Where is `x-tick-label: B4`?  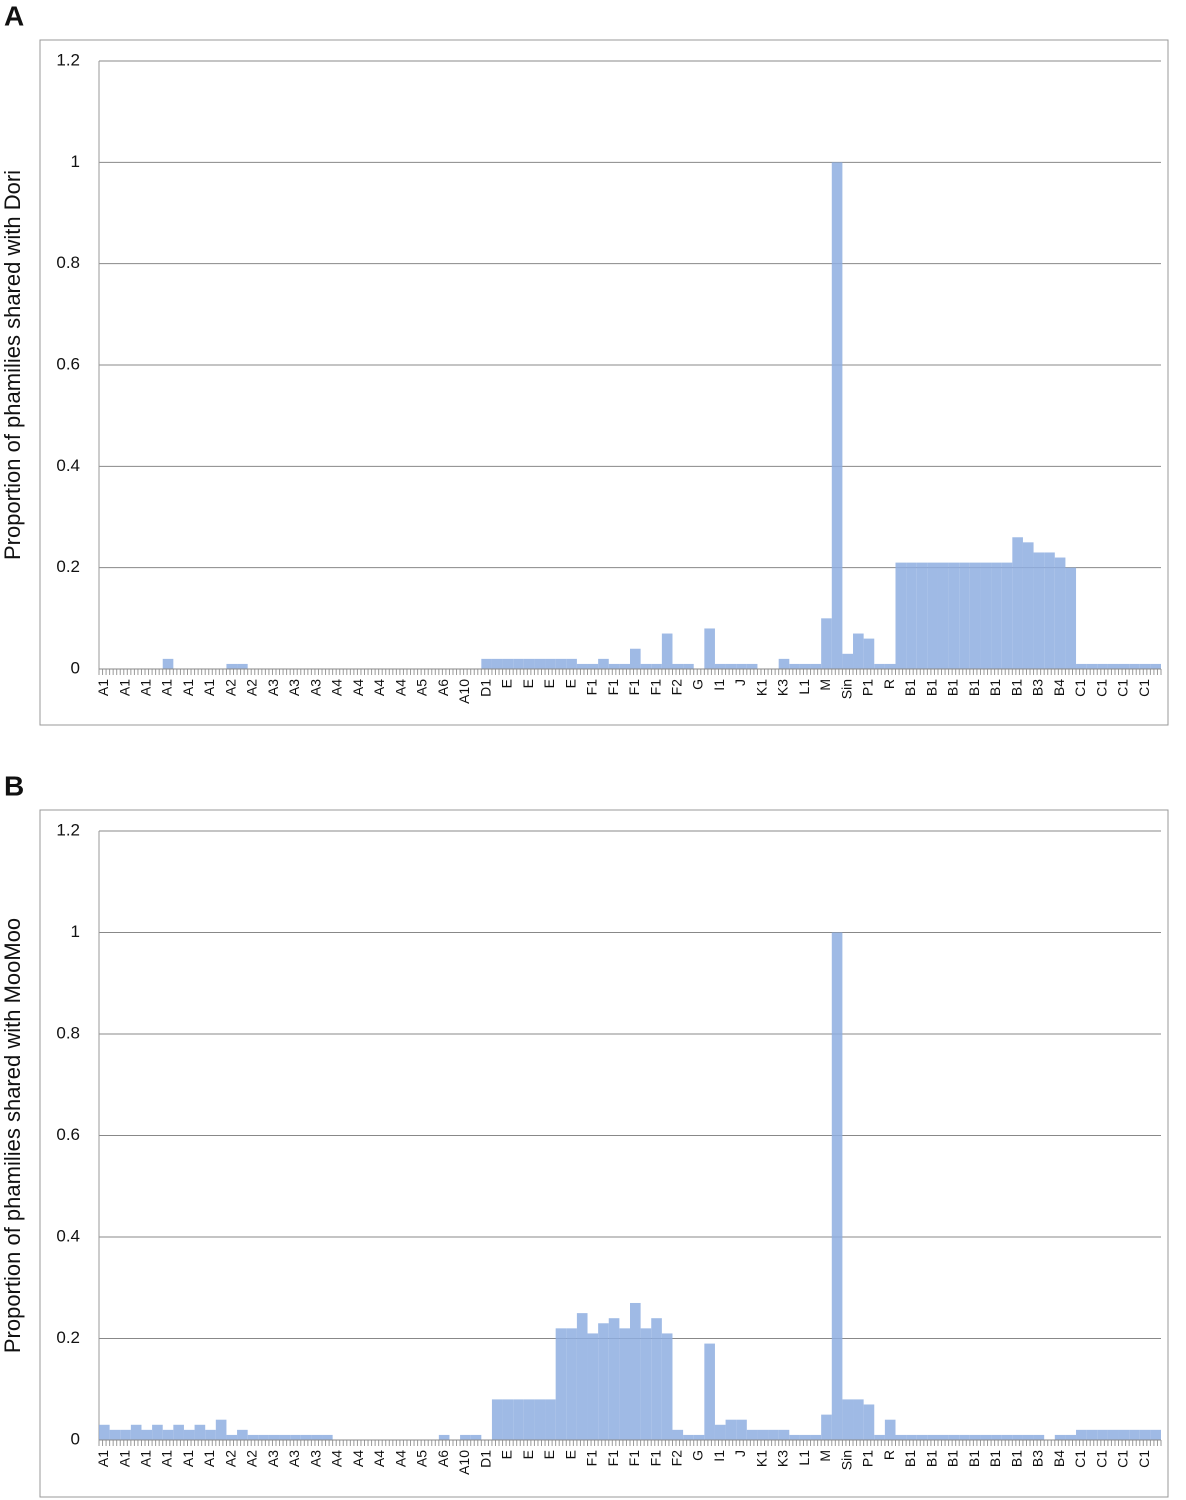 x-tick-label: B4 is located at coordinates (1059, 687).